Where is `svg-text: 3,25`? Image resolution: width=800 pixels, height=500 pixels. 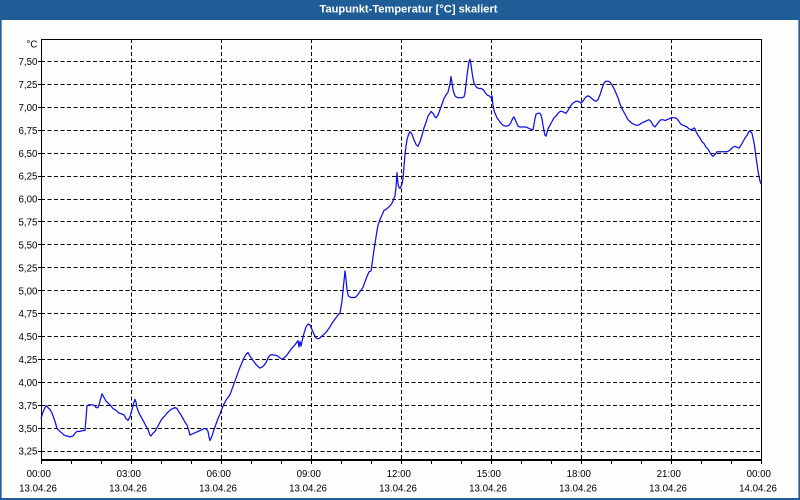 svg-text: 3,25 is located at coordinates (28, 452).